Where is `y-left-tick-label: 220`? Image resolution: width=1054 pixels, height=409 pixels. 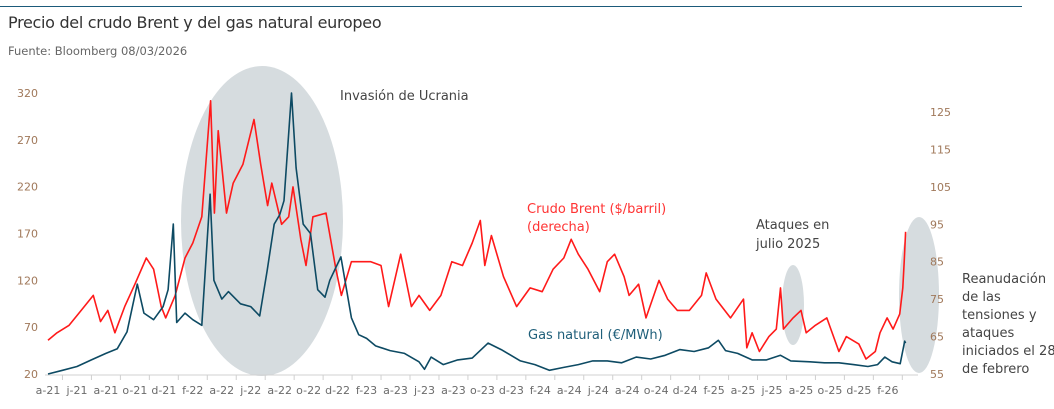 y-left-tick-label: 220 is located at coordinates (27, 187).